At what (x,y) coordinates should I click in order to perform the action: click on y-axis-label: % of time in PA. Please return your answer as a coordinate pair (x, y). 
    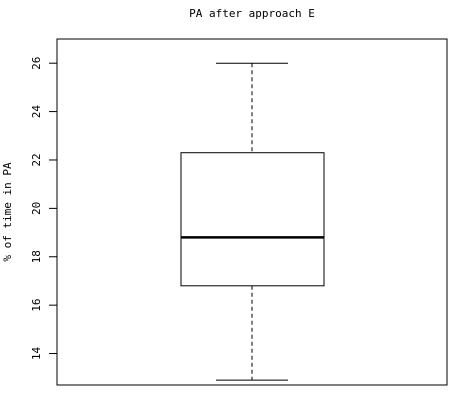
    Looking at the image, I should click on (7, 212).